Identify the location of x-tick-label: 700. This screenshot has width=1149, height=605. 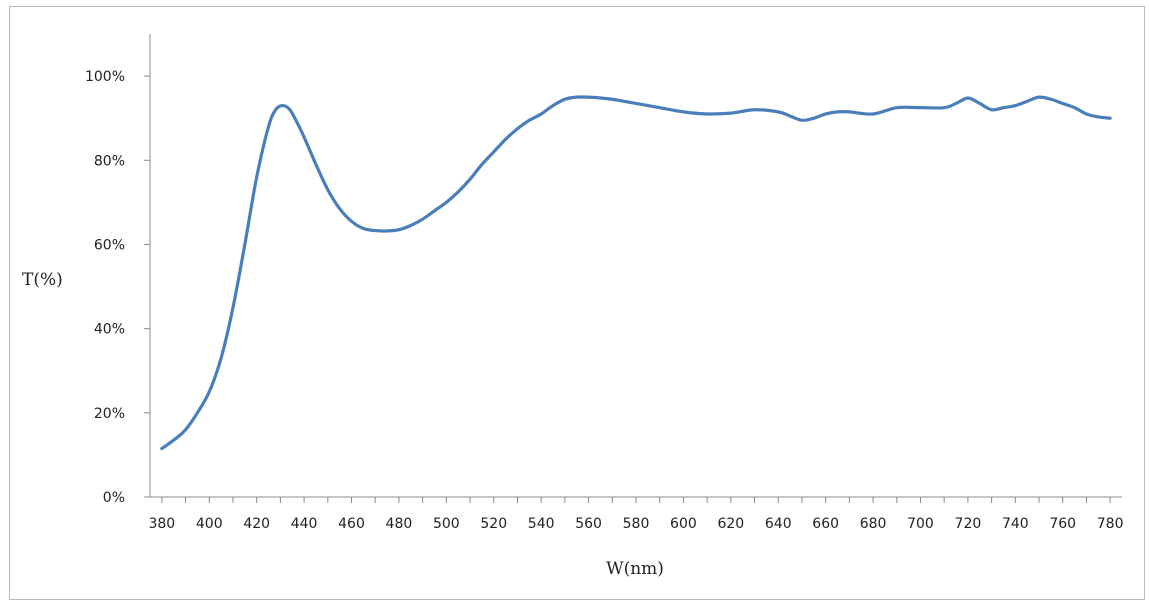
(920, 524).